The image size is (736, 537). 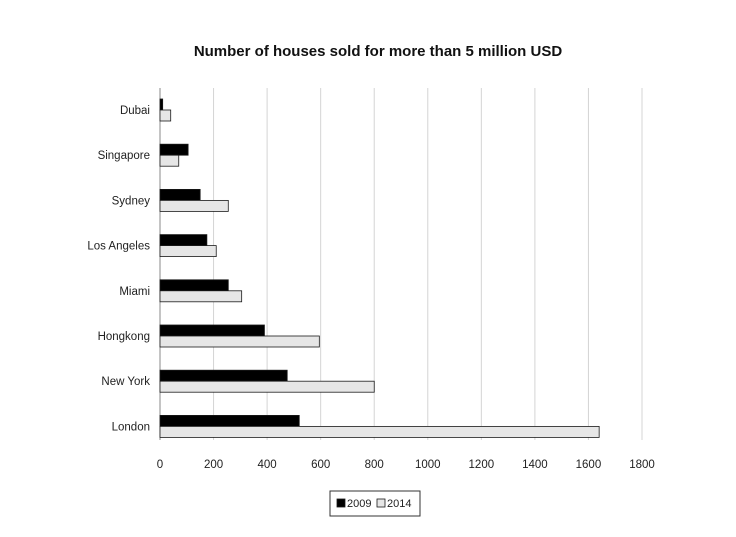 I want to click on bar-2009-los-angeles, so click(x=183, y=240).